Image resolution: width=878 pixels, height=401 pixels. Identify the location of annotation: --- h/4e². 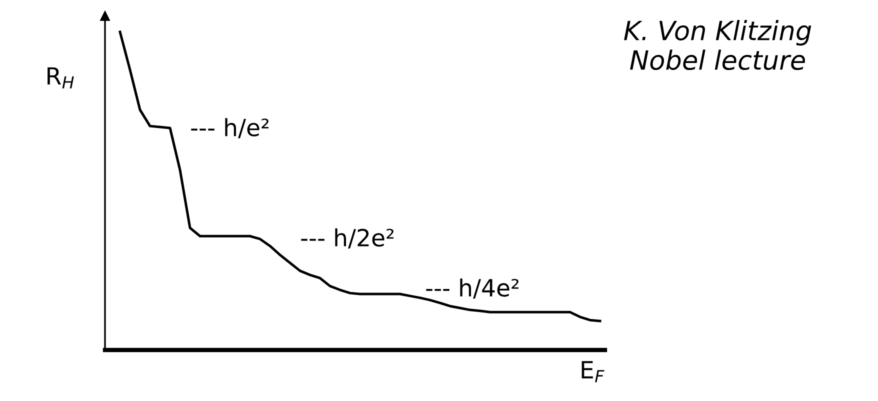
(472, 288).